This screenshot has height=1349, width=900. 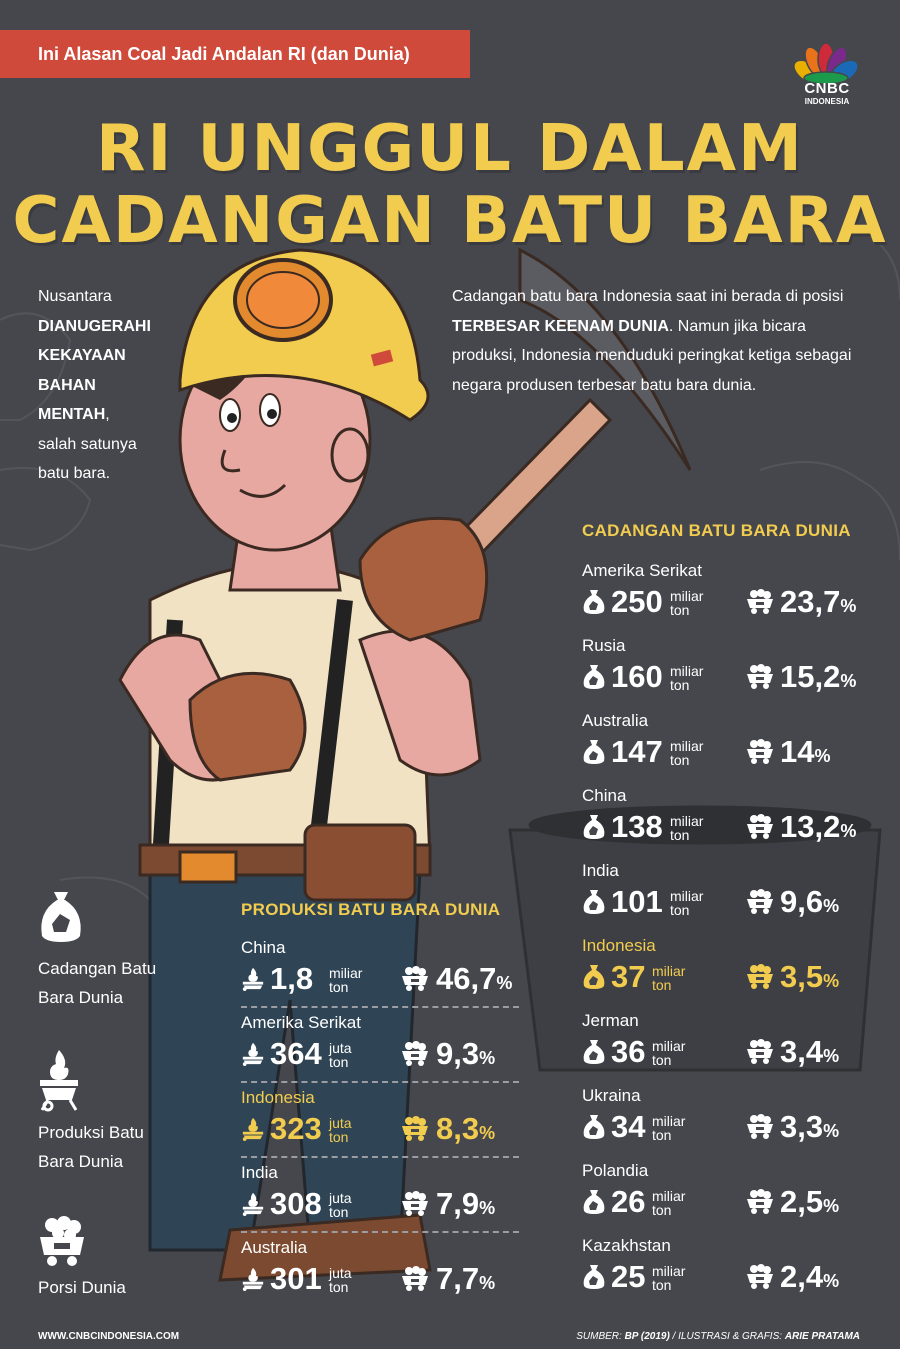 What do you see at coordinates (458, 1053) in the screenshot?
I see `share-value: 9,3` at bounding box center [458, 1053].